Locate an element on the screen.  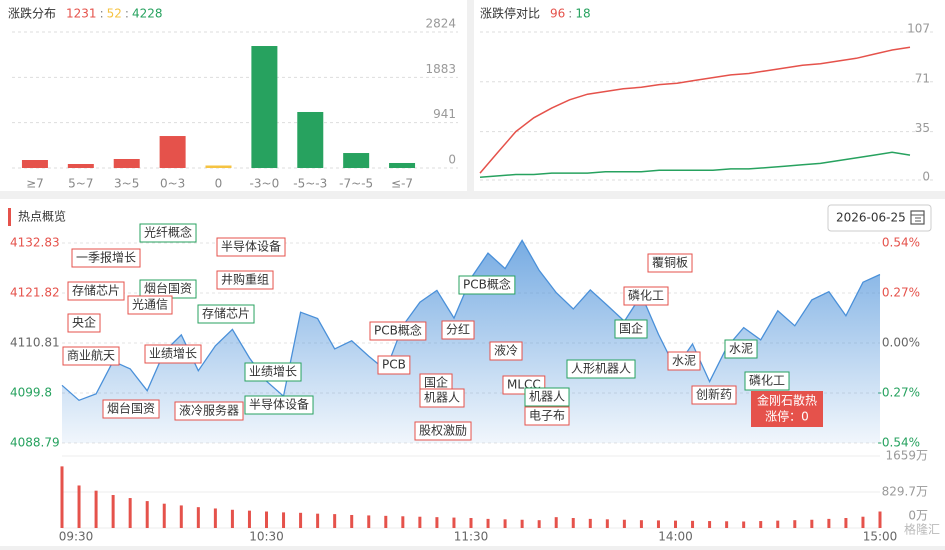
summary-value: 1231 is located at coordinates (81, 14).